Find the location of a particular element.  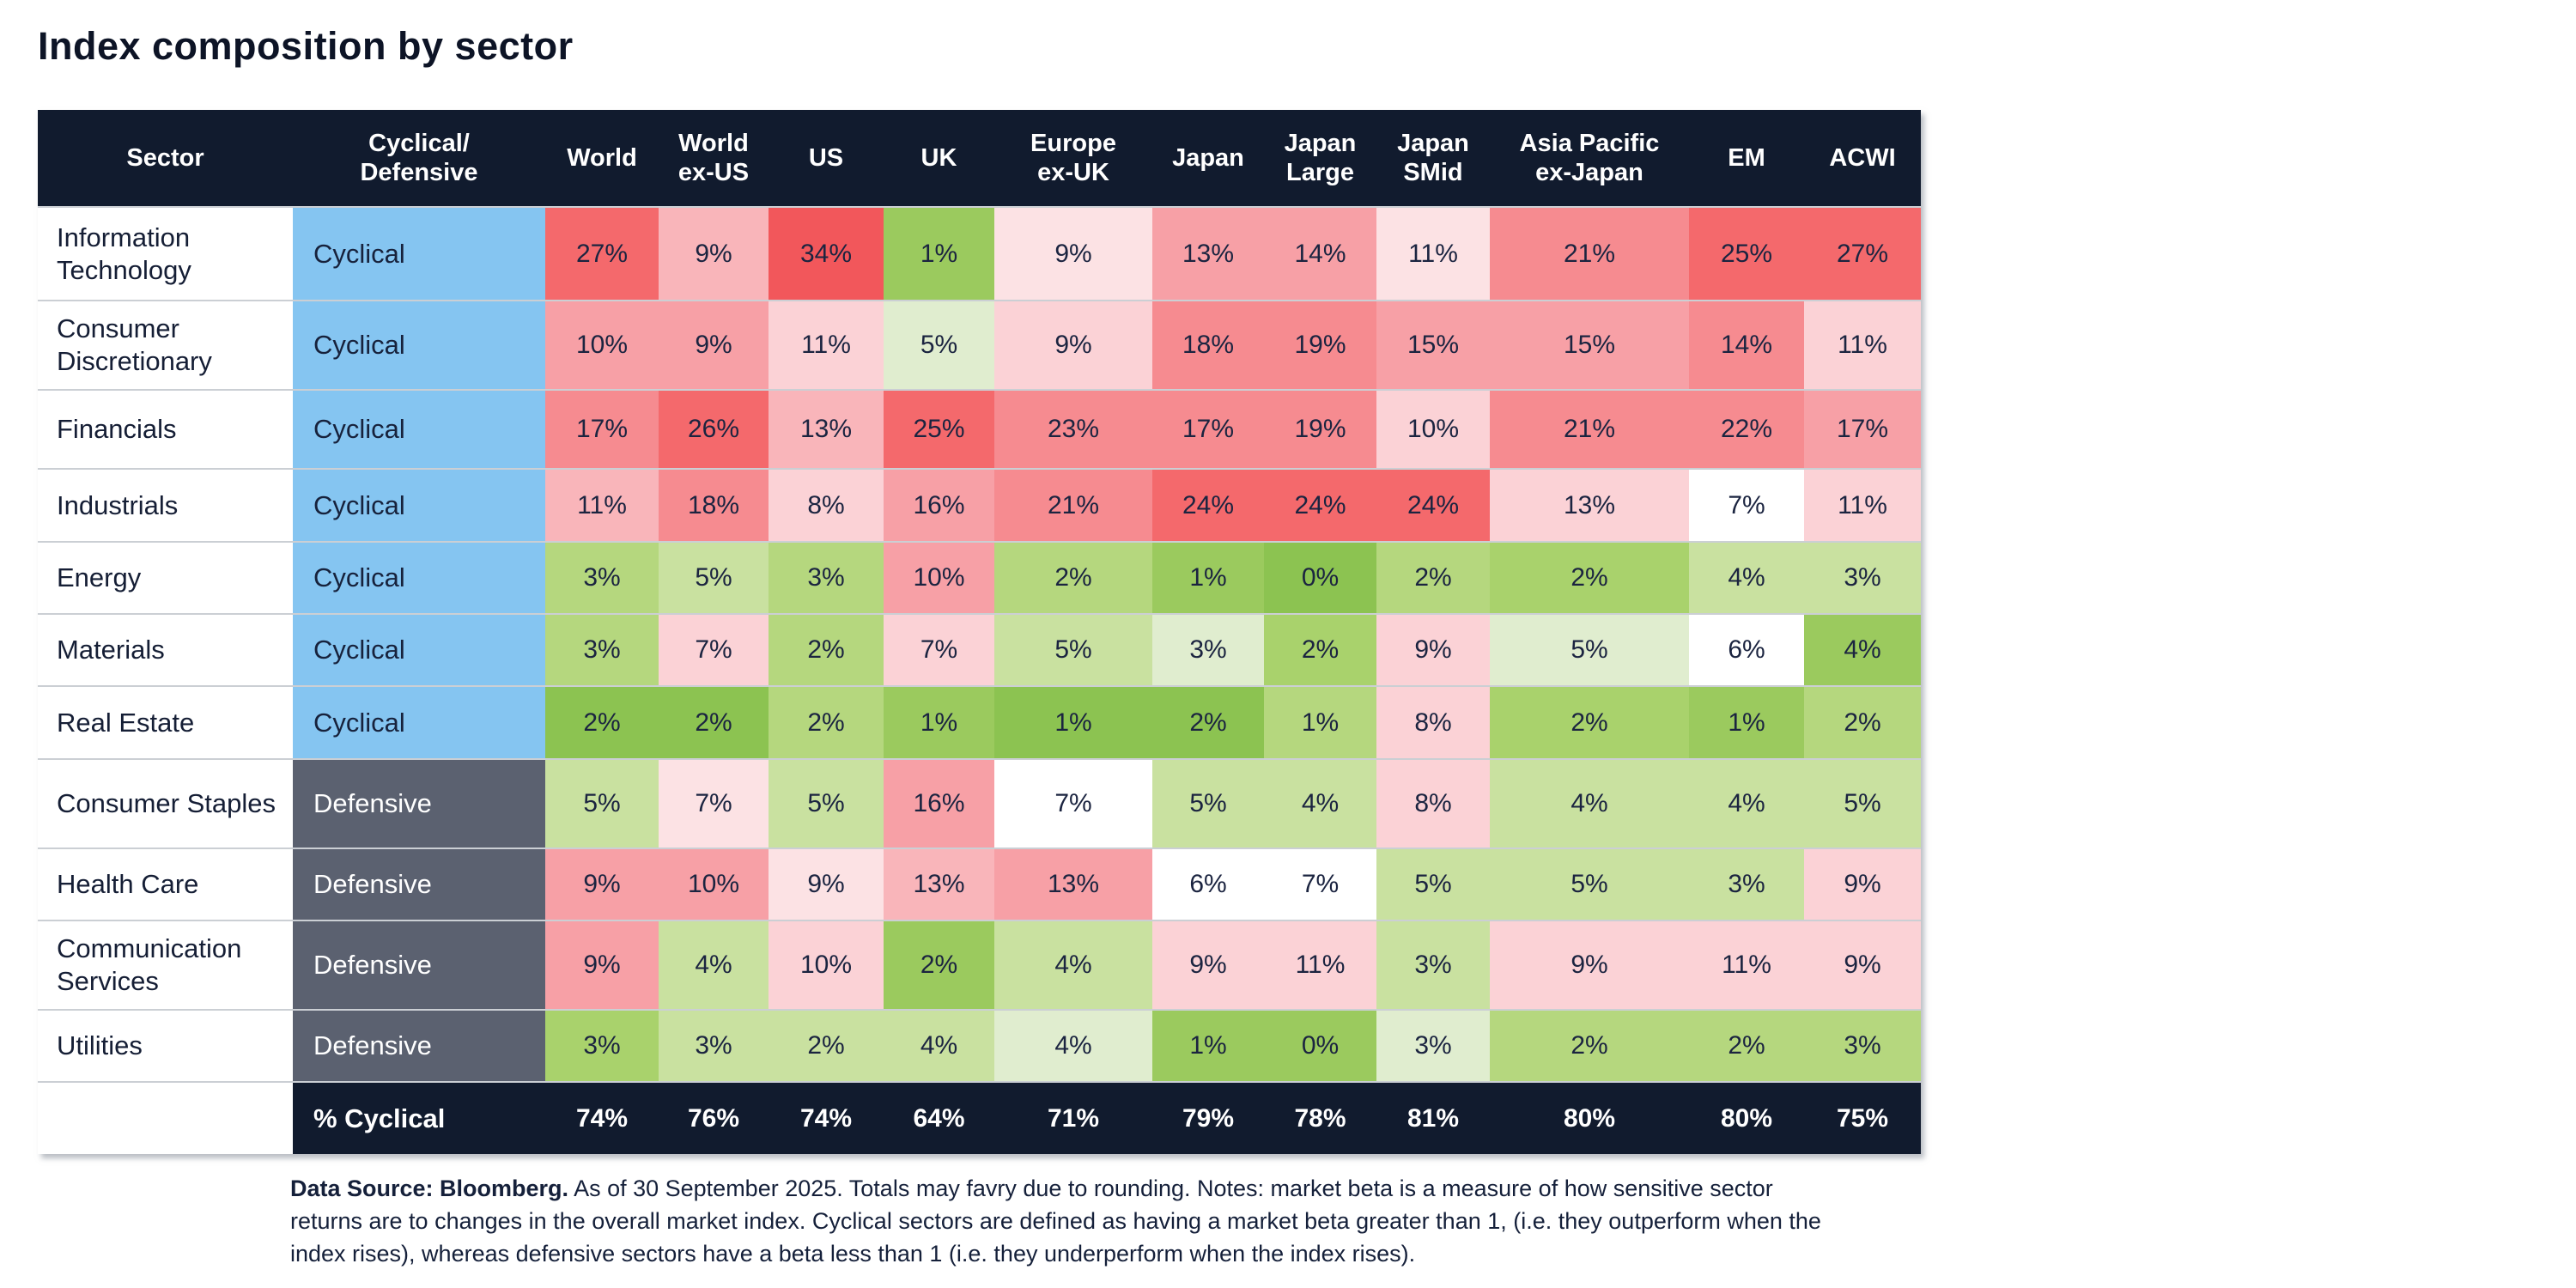

sector-name: Industrials is located at coordinates (165, 505).